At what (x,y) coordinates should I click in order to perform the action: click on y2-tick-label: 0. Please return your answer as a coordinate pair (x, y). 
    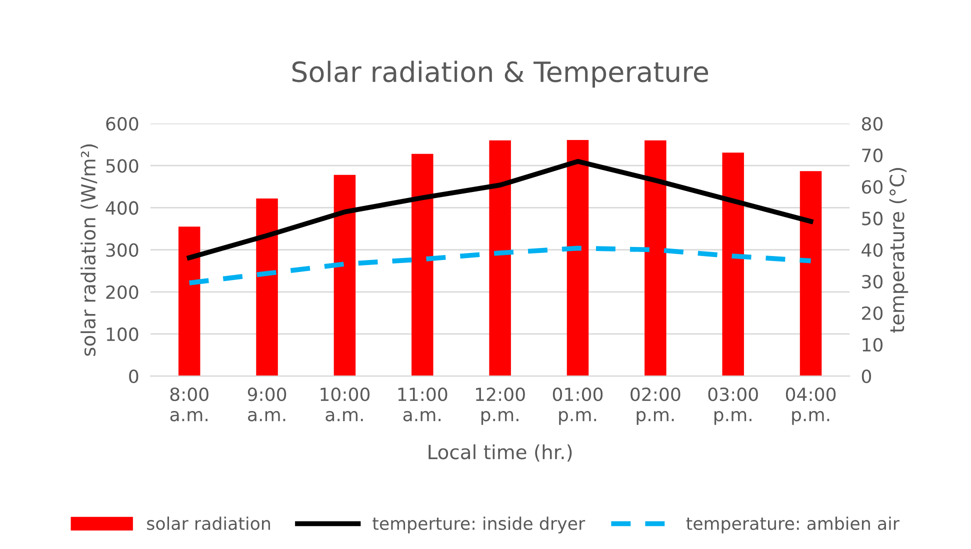
    Looking at the image, I should click on (867, 377).